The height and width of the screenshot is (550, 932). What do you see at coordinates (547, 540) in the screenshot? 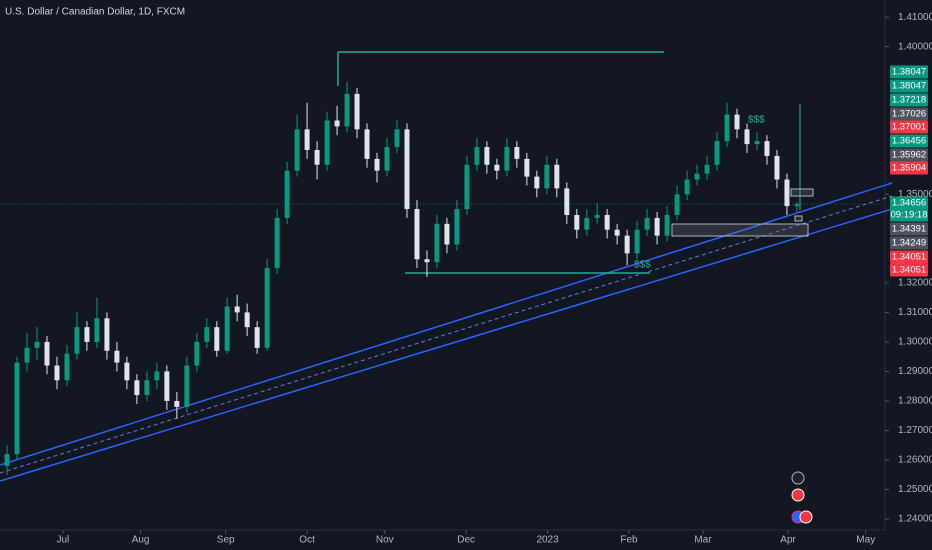
I see `x-tick-label: 2023` at bounding box center [547, 540].